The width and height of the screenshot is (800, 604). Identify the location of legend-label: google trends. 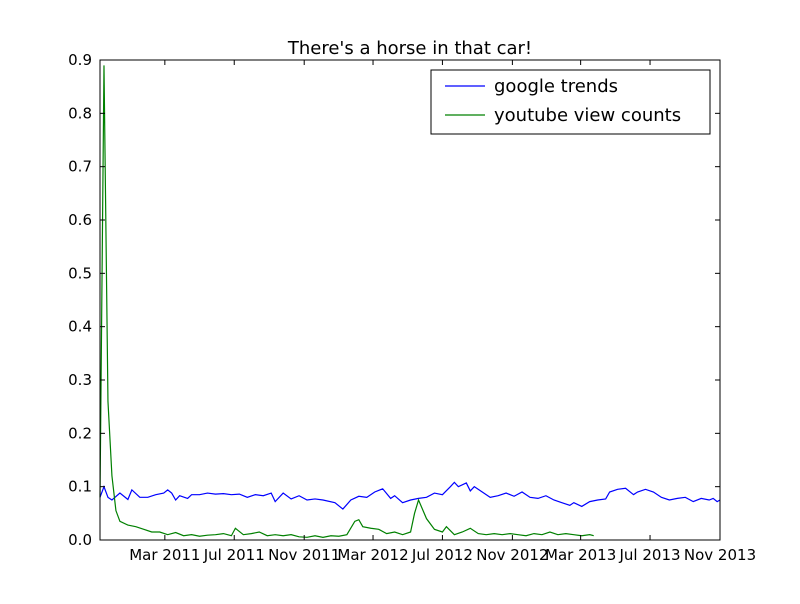
(556, 86).